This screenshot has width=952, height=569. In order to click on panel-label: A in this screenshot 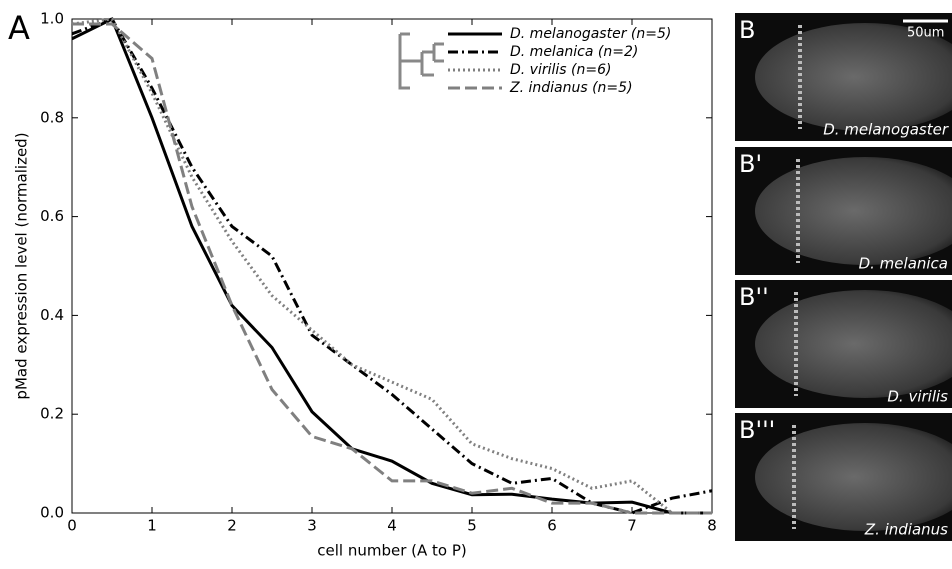, I will do `click(19, 28)`.